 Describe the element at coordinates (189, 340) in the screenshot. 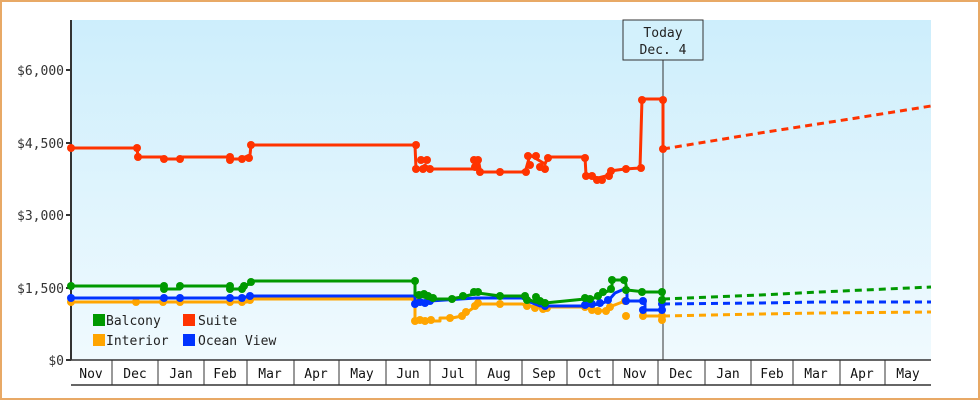

I see `ocean-view-swatch-icon` at that location.